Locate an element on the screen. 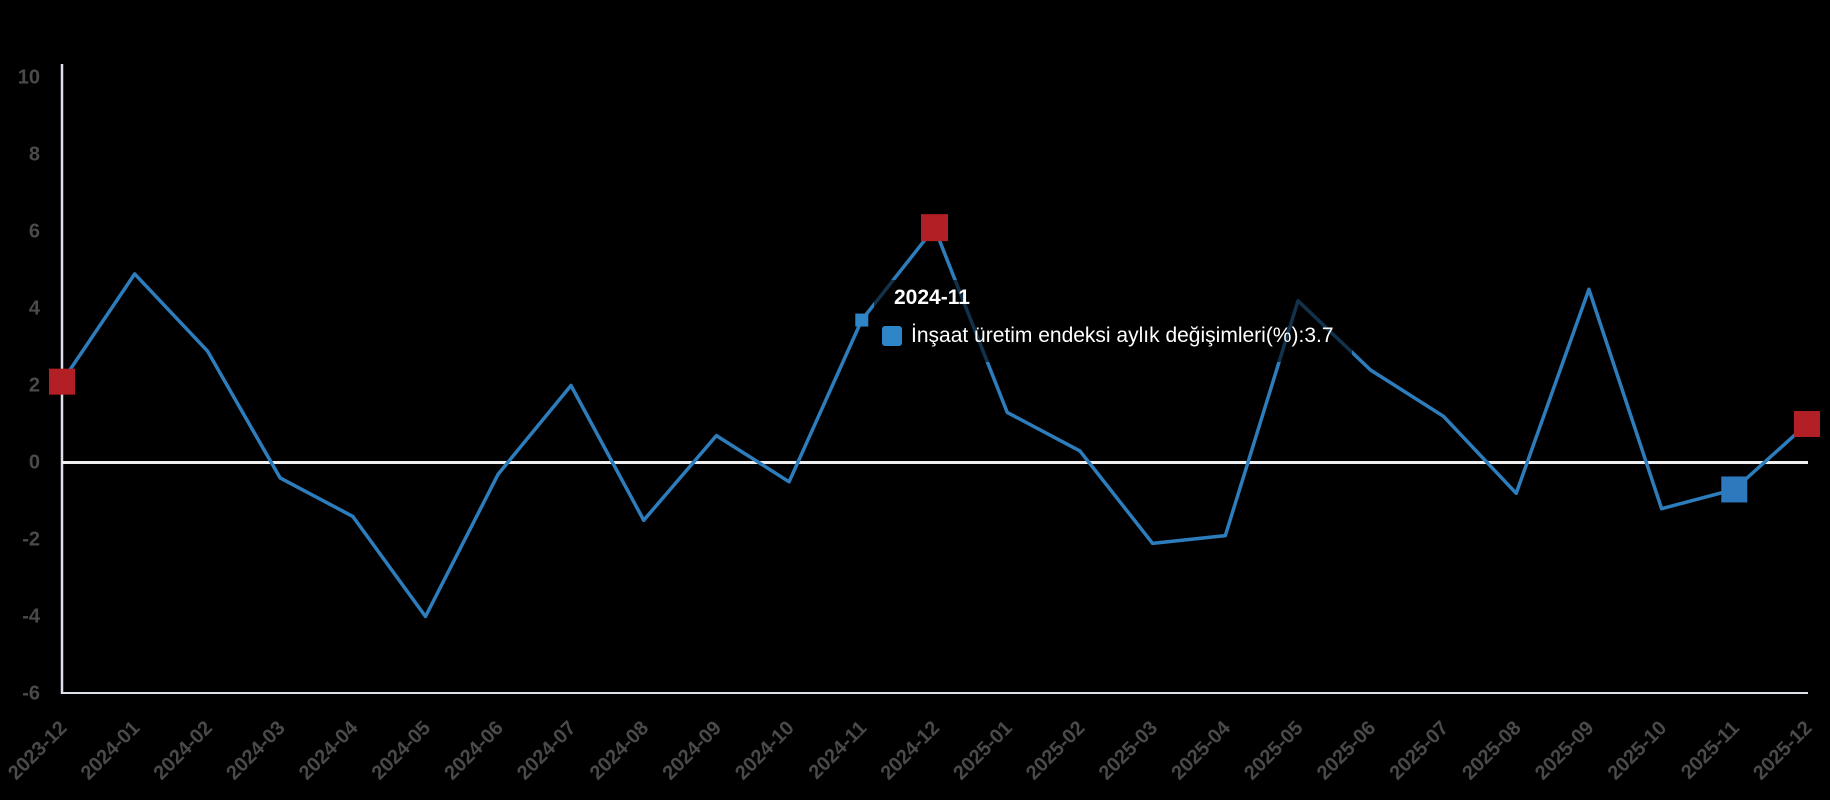 Image resolution: width=1830 pixels, height=800 pixels. x-tick-label: 2024-01 is located at coordinates (110, 750).